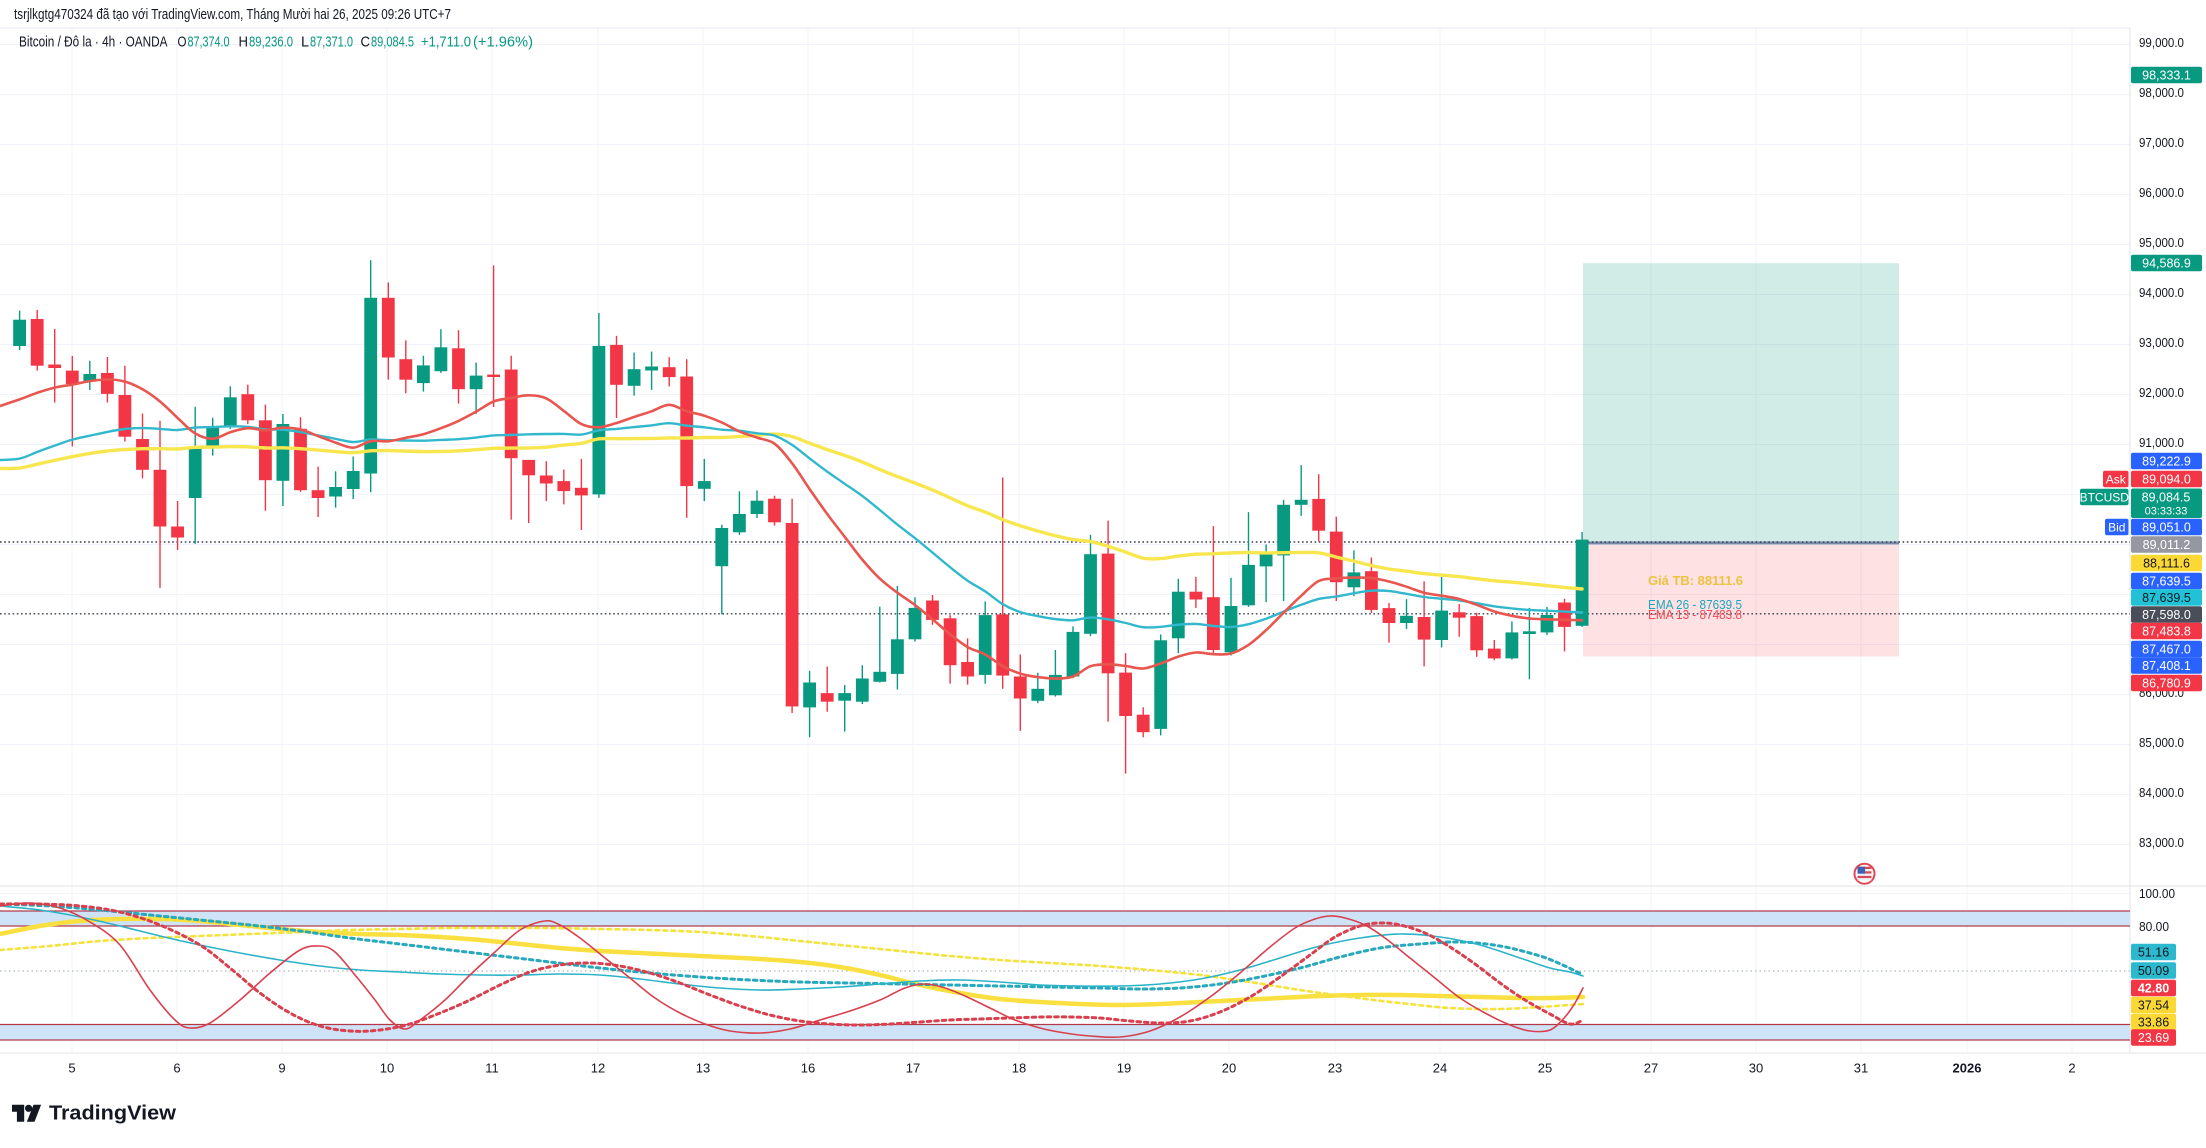  Describe the element at coordinates (2153, 1005) in the screenshot. I see `svg-text: 37.54` at that location.